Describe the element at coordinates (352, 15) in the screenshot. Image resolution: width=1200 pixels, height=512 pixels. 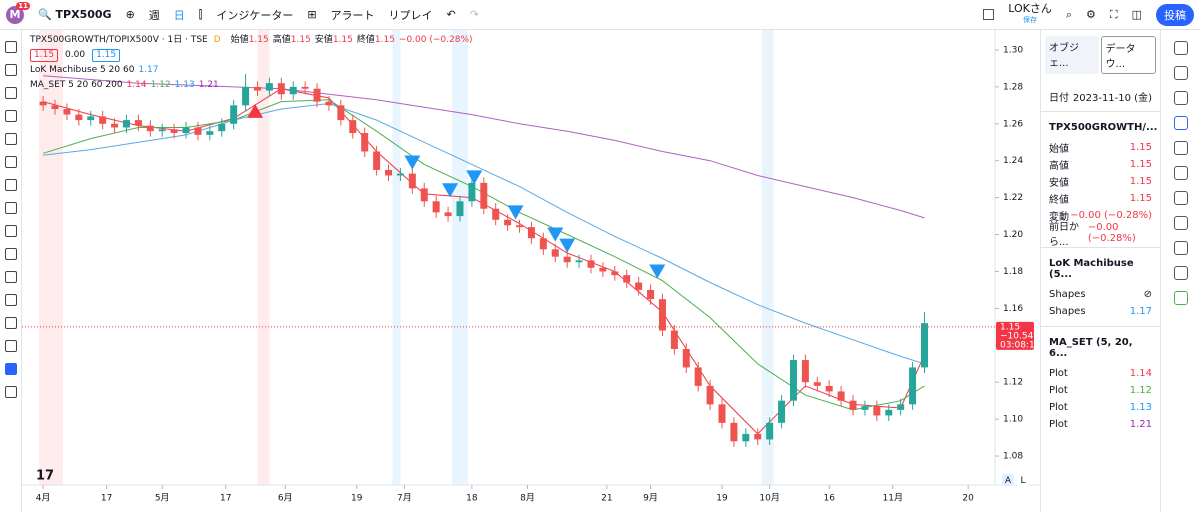
I see `alert: アラート` at that location.